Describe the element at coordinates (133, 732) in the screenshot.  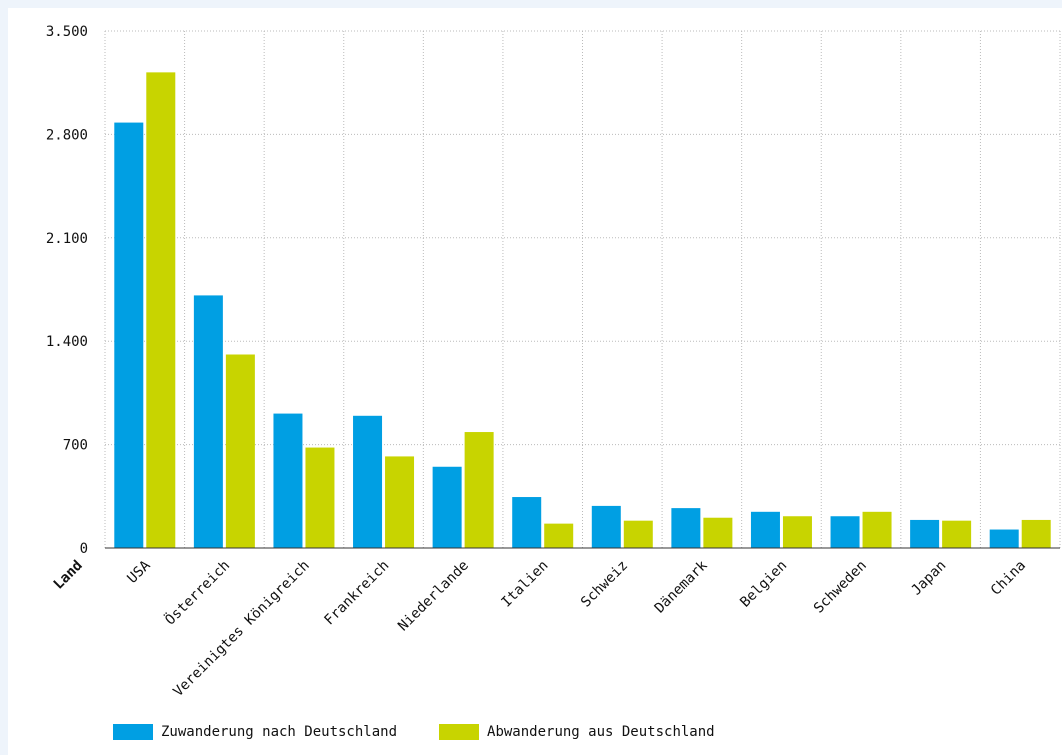
I see `legend-swatch-zuwanderung` at that location.